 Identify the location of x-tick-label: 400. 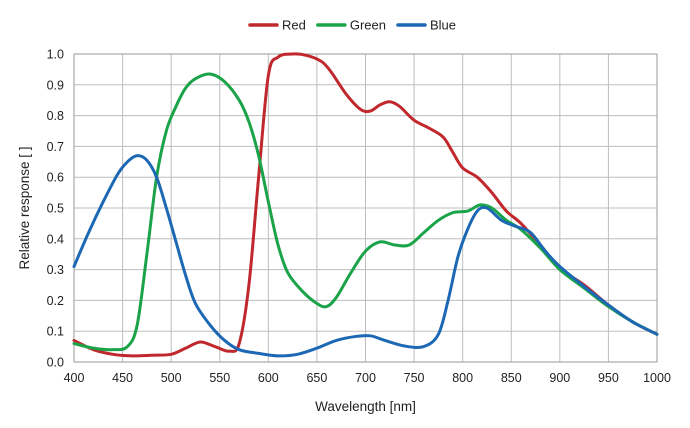
(74, 378).